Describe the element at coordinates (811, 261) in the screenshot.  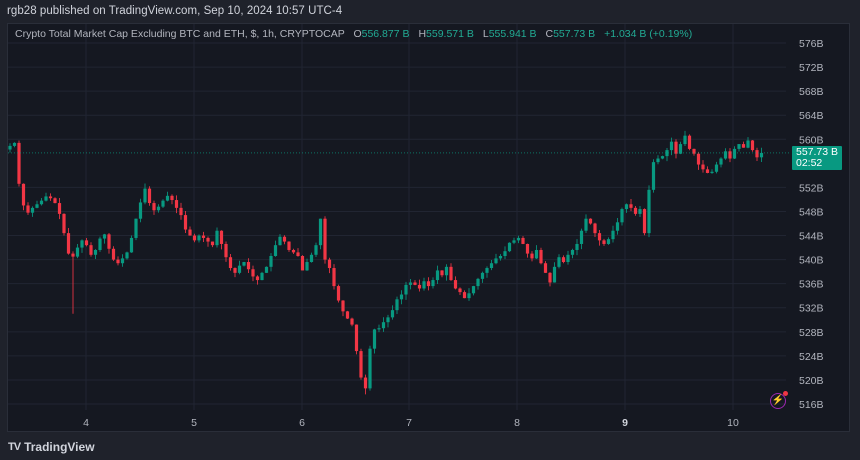
I see `price-tick: 540B` at that location.